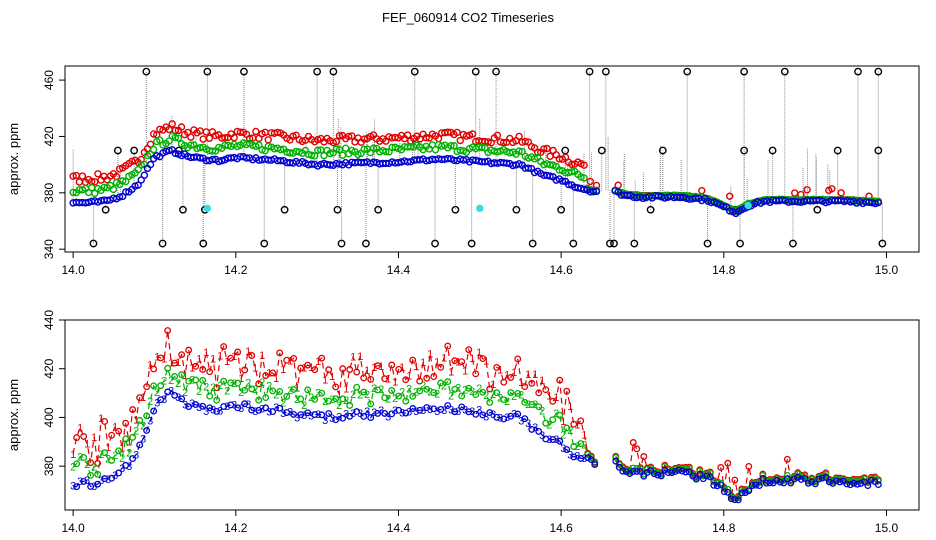 The height and width of the screenshot is (540, 936). I want to click on bottom-xtick-label: 15.0, so click(887, 528).